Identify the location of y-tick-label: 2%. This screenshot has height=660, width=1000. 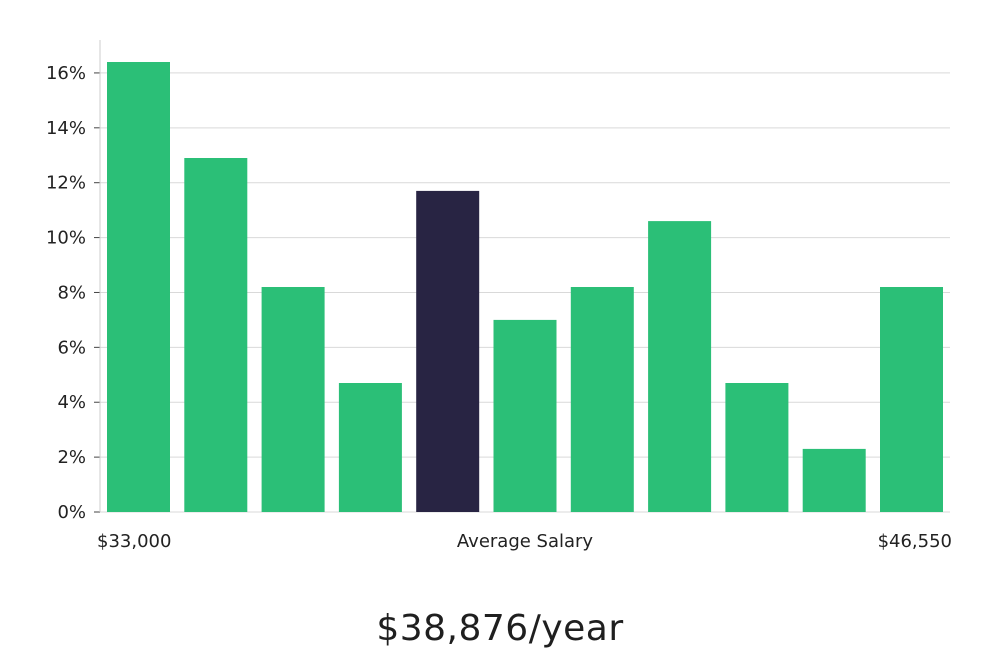
(71, 457).